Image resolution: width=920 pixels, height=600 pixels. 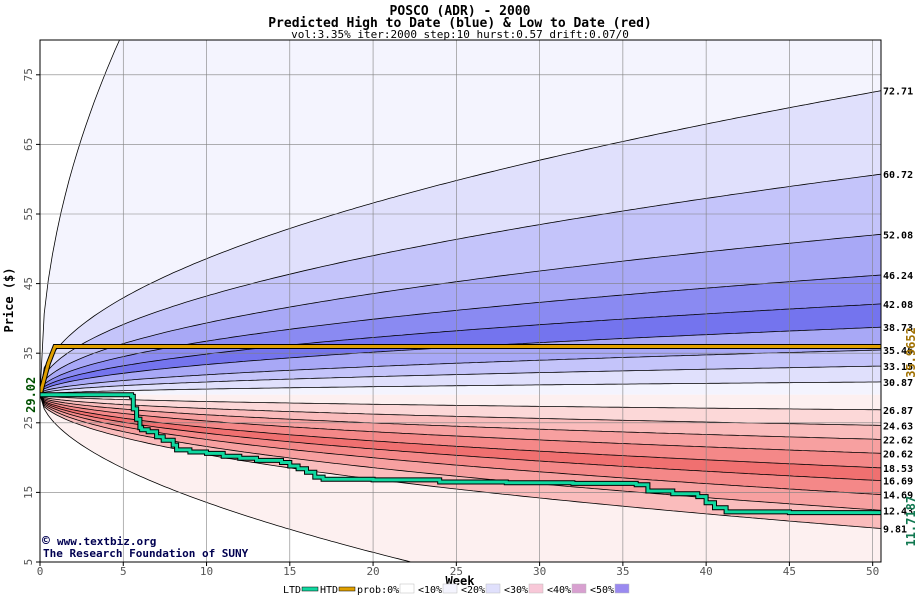 I want to click on low-band-end-label: 26.87, so click(x=898, y=411).